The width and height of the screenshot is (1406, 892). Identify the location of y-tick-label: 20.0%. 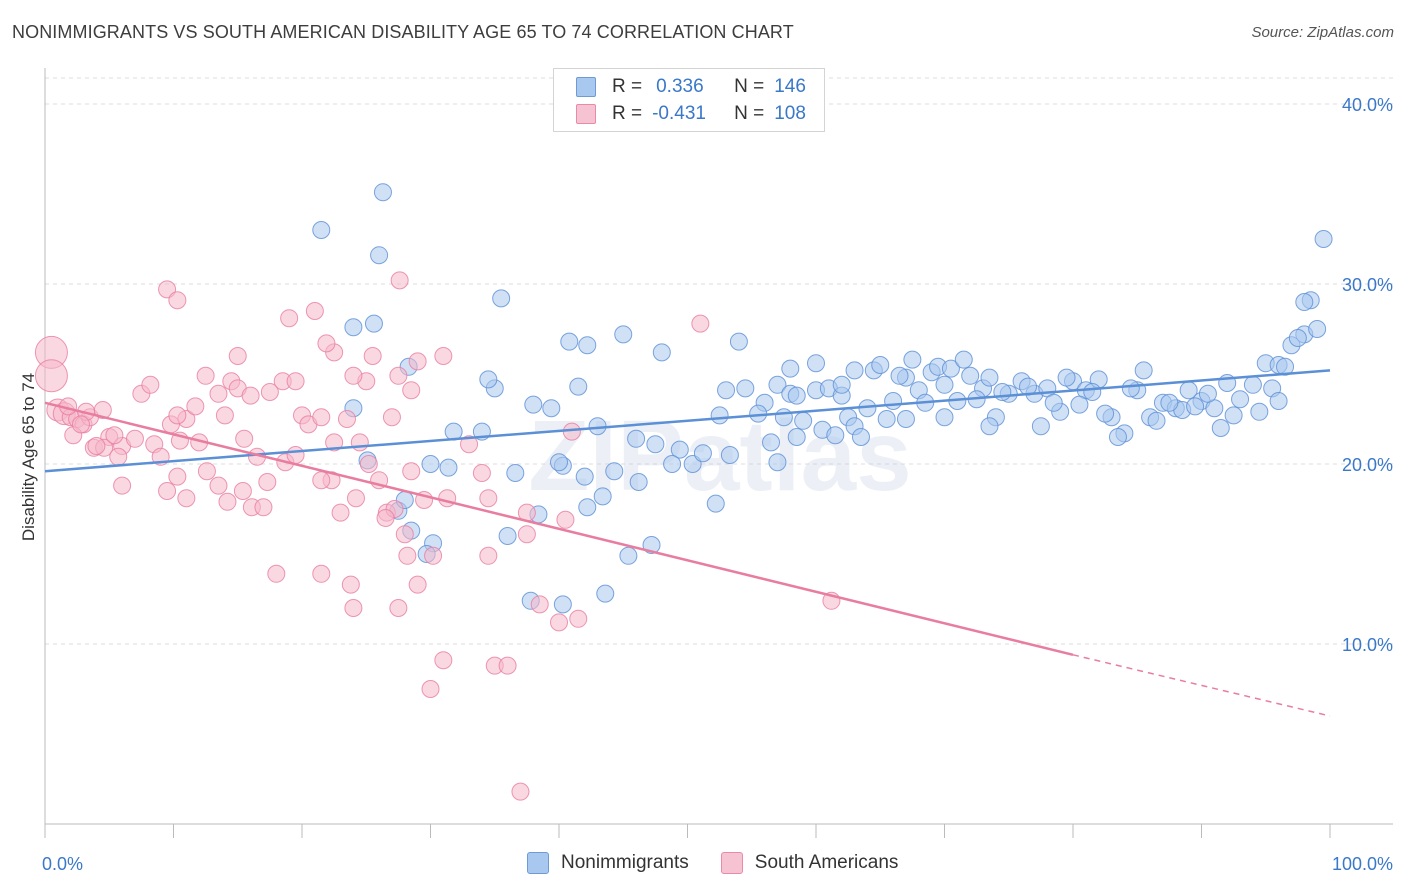
(1367, 465).